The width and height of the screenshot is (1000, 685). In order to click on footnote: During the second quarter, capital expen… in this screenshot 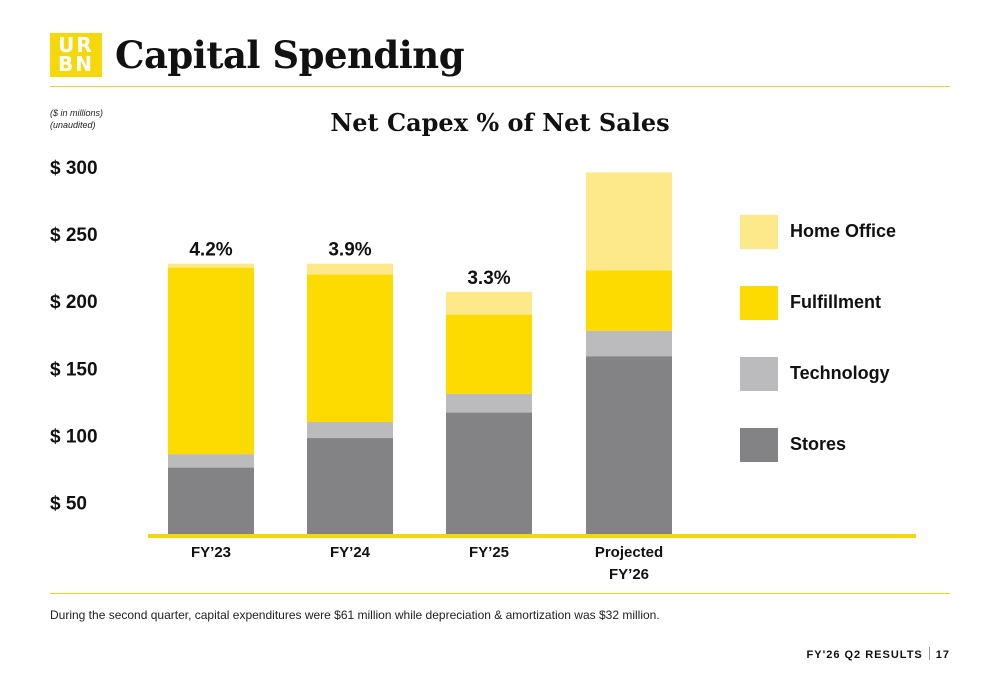, I will do `click(355, 615)`.